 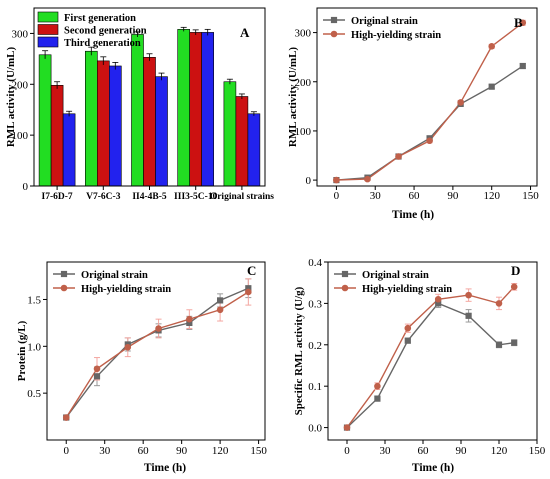 I want to click on y-tick-label: 0.0, so click(x=315, y=429).